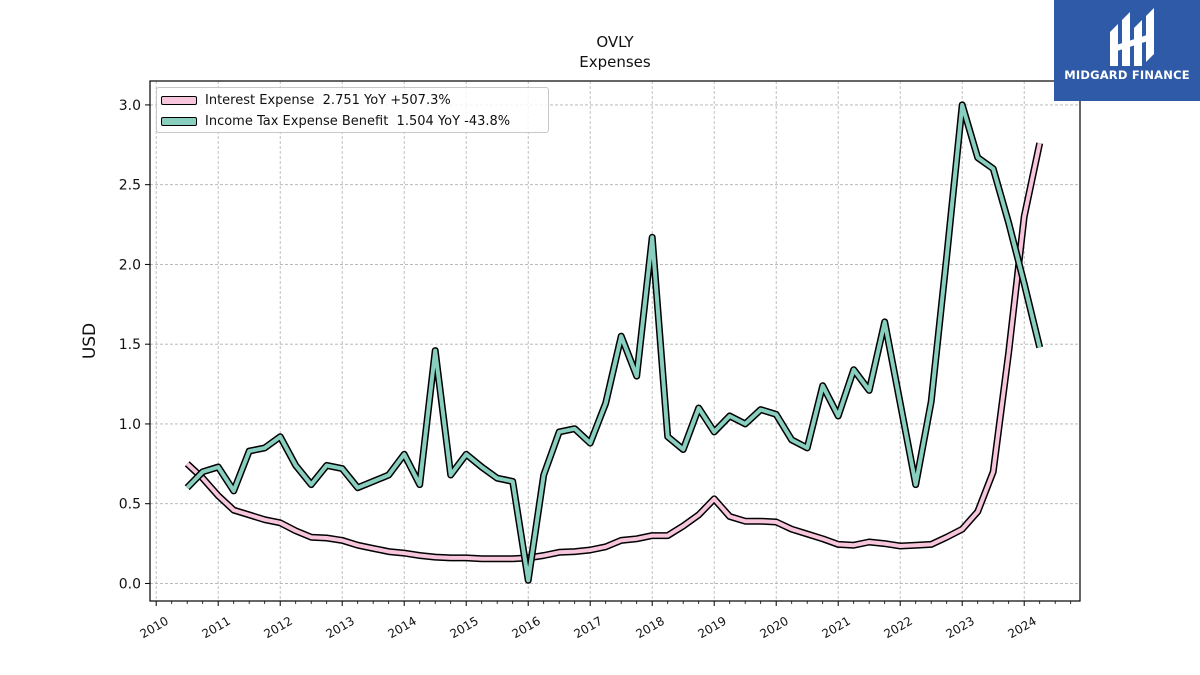 The image size is (1200, 675). What do you see at coordinates (130, 186) in the screenshot?
I see `y-tick-label: 2.5` at bounding box center [130, 186].